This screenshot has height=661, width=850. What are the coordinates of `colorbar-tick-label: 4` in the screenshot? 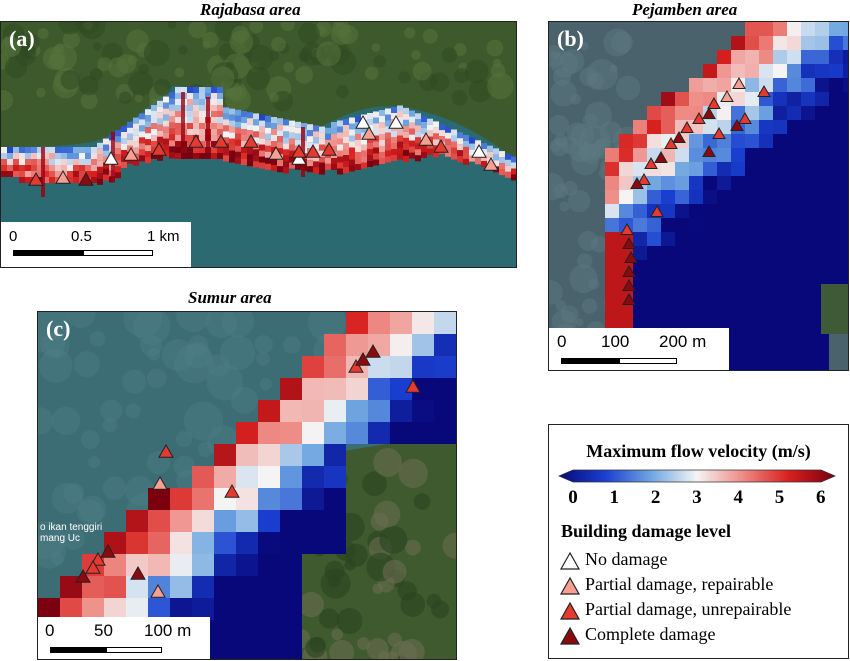 It's located at (738, 497).